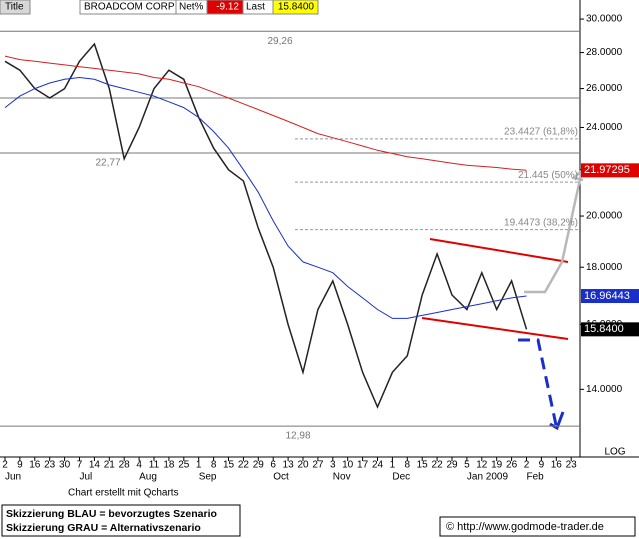 The width and height of the screenshot is (639, 539). What do you see at coordinates (65, 465) in the screenshot?
I see `x-tick-label: 30` at bounding box center [65, 465].